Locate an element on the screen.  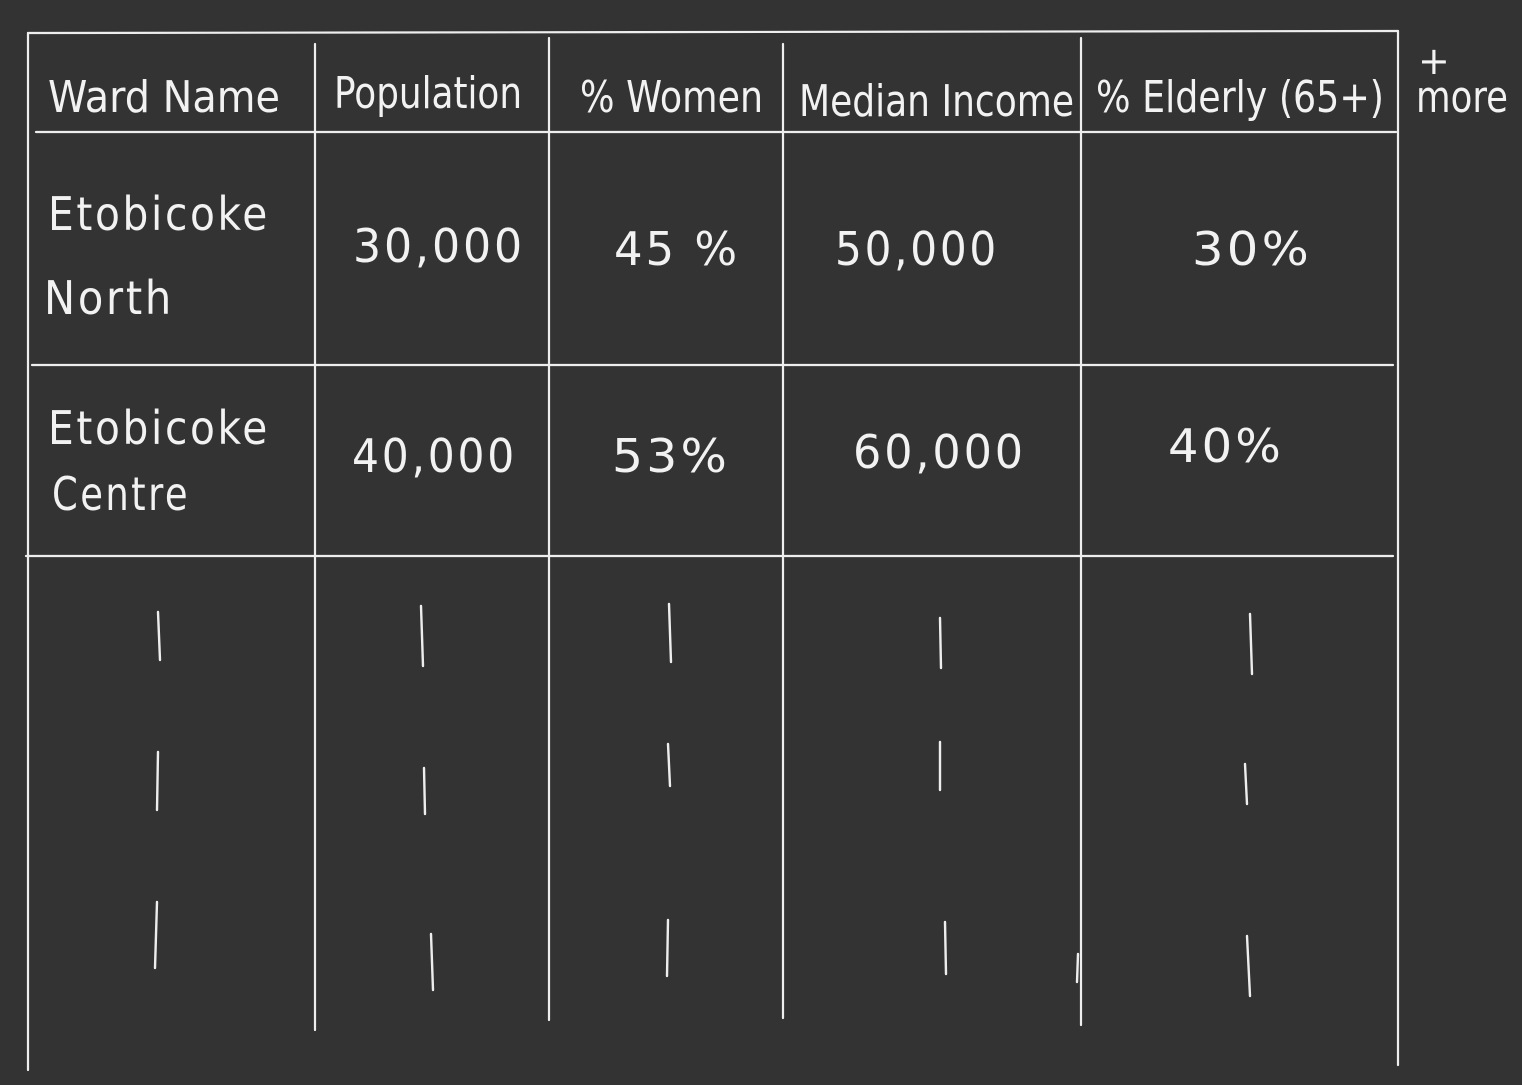
cell-population: 30,000 is located at coordinates (439, 246).